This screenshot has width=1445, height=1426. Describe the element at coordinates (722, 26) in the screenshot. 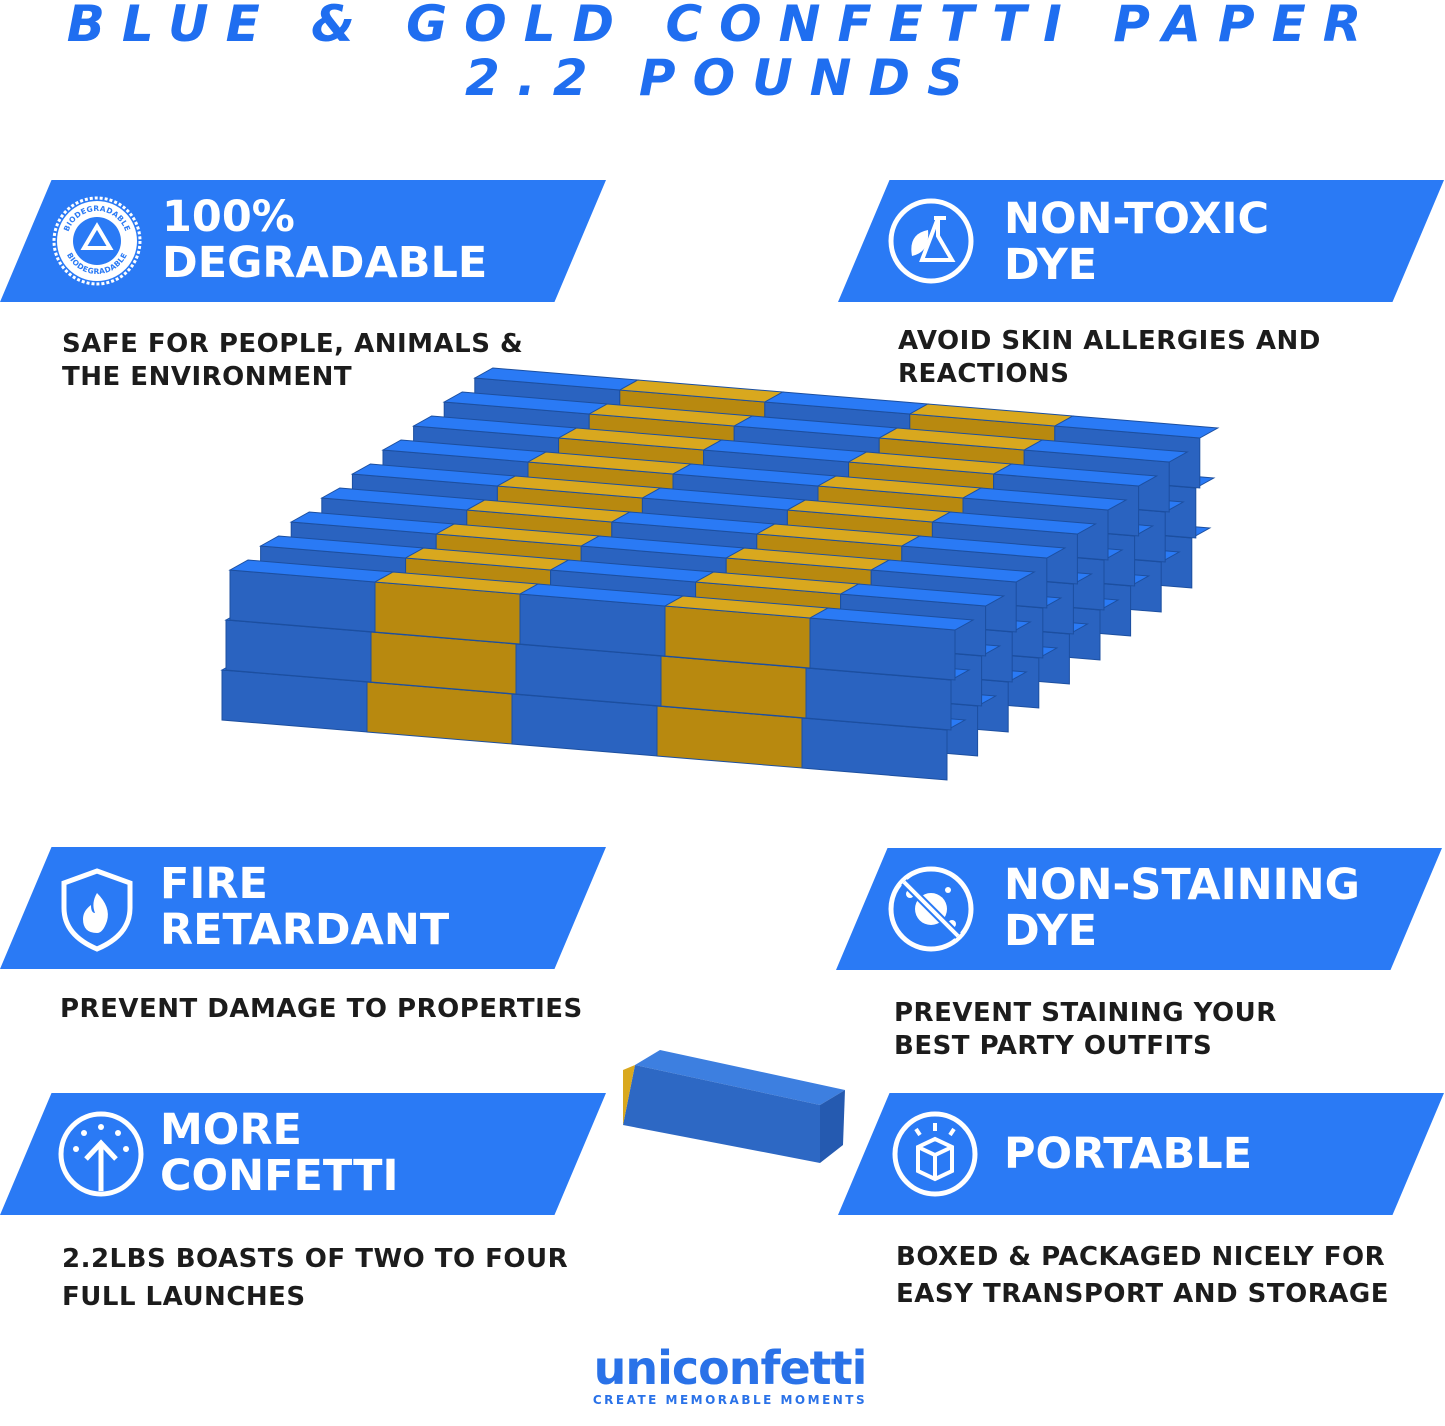

I see `title-line-1: BLUE & GOLD CONFETTI PAPER` at that location.